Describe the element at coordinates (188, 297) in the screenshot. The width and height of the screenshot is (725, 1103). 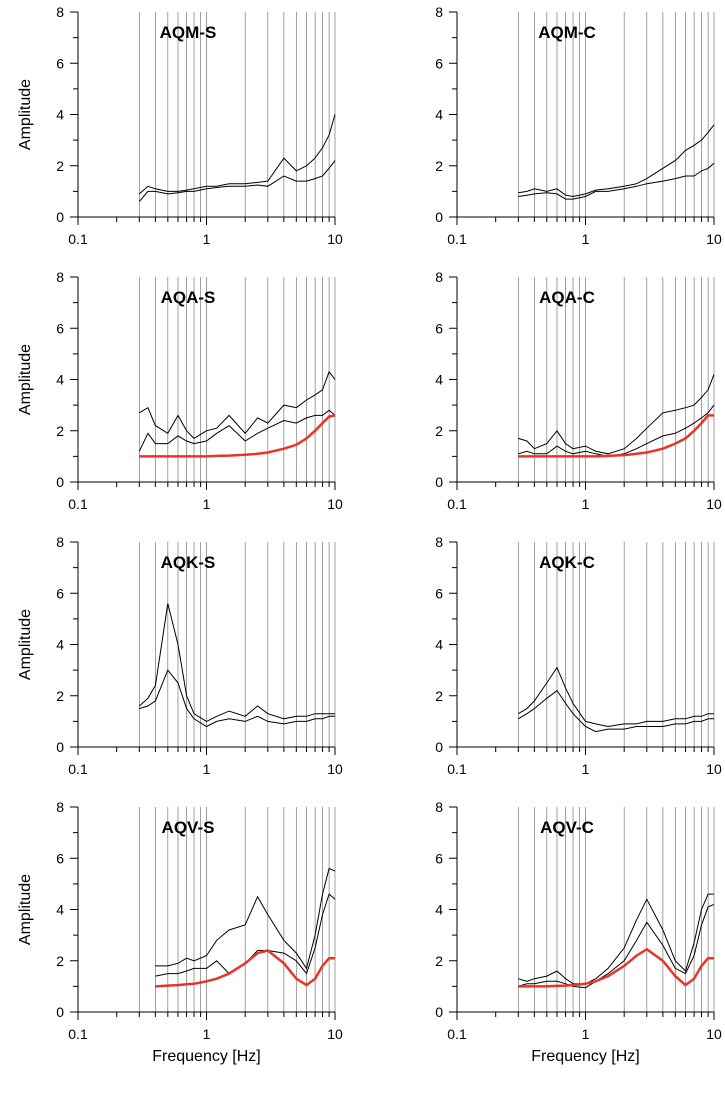
I see `panel-title: AQA-S` at that location.